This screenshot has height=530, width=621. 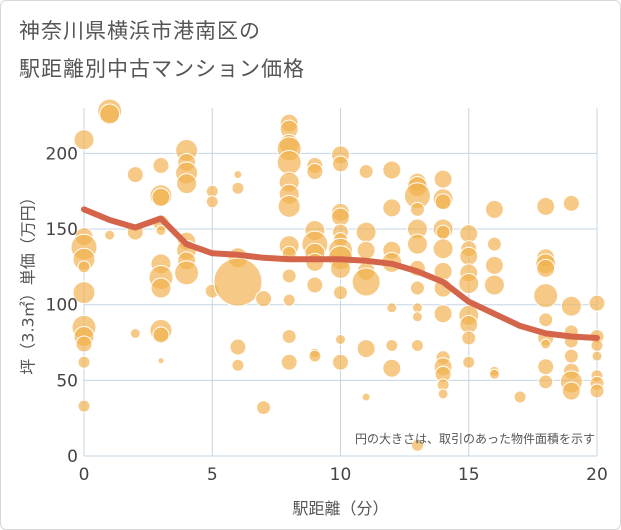 I want to click on y-tick-label-1: 50, so click(x=67, y=381).